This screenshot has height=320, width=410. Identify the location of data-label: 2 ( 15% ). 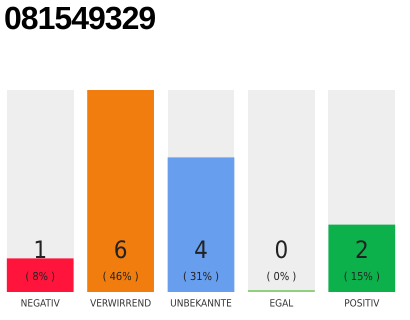
(362, 259).